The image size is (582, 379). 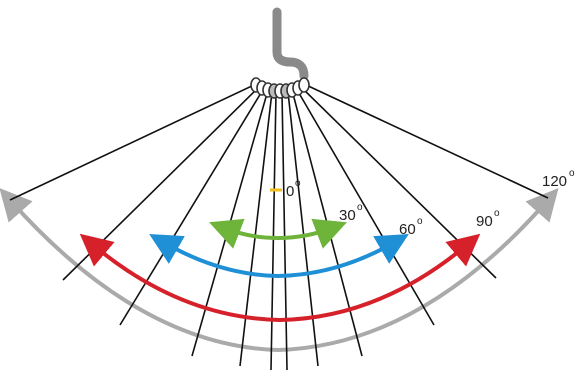 I want to click on label-0-degree: o, so click(x=298, y=183).